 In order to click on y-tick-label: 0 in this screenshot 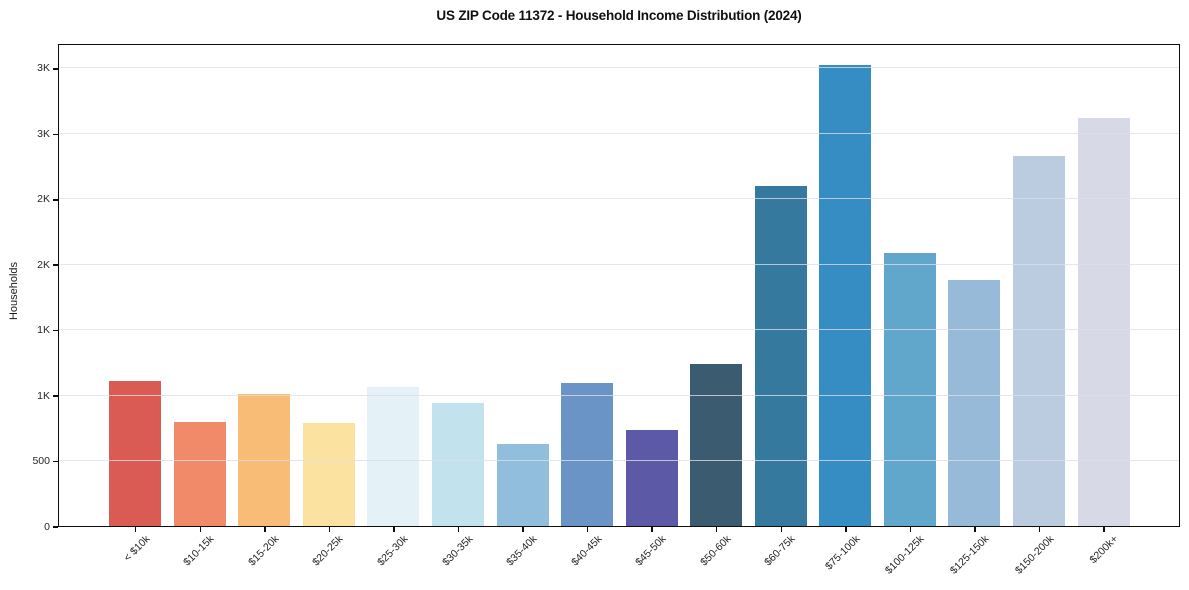, I will do `click(47, 526)`.